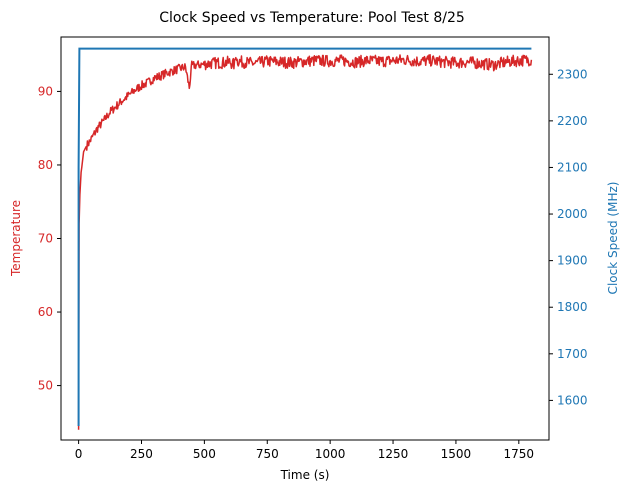 This screenshot has width=630, height=492. Describe the element at coordinates (572, 400) in the screenshot. I see `y-right-tick-label: 1600` at that location.